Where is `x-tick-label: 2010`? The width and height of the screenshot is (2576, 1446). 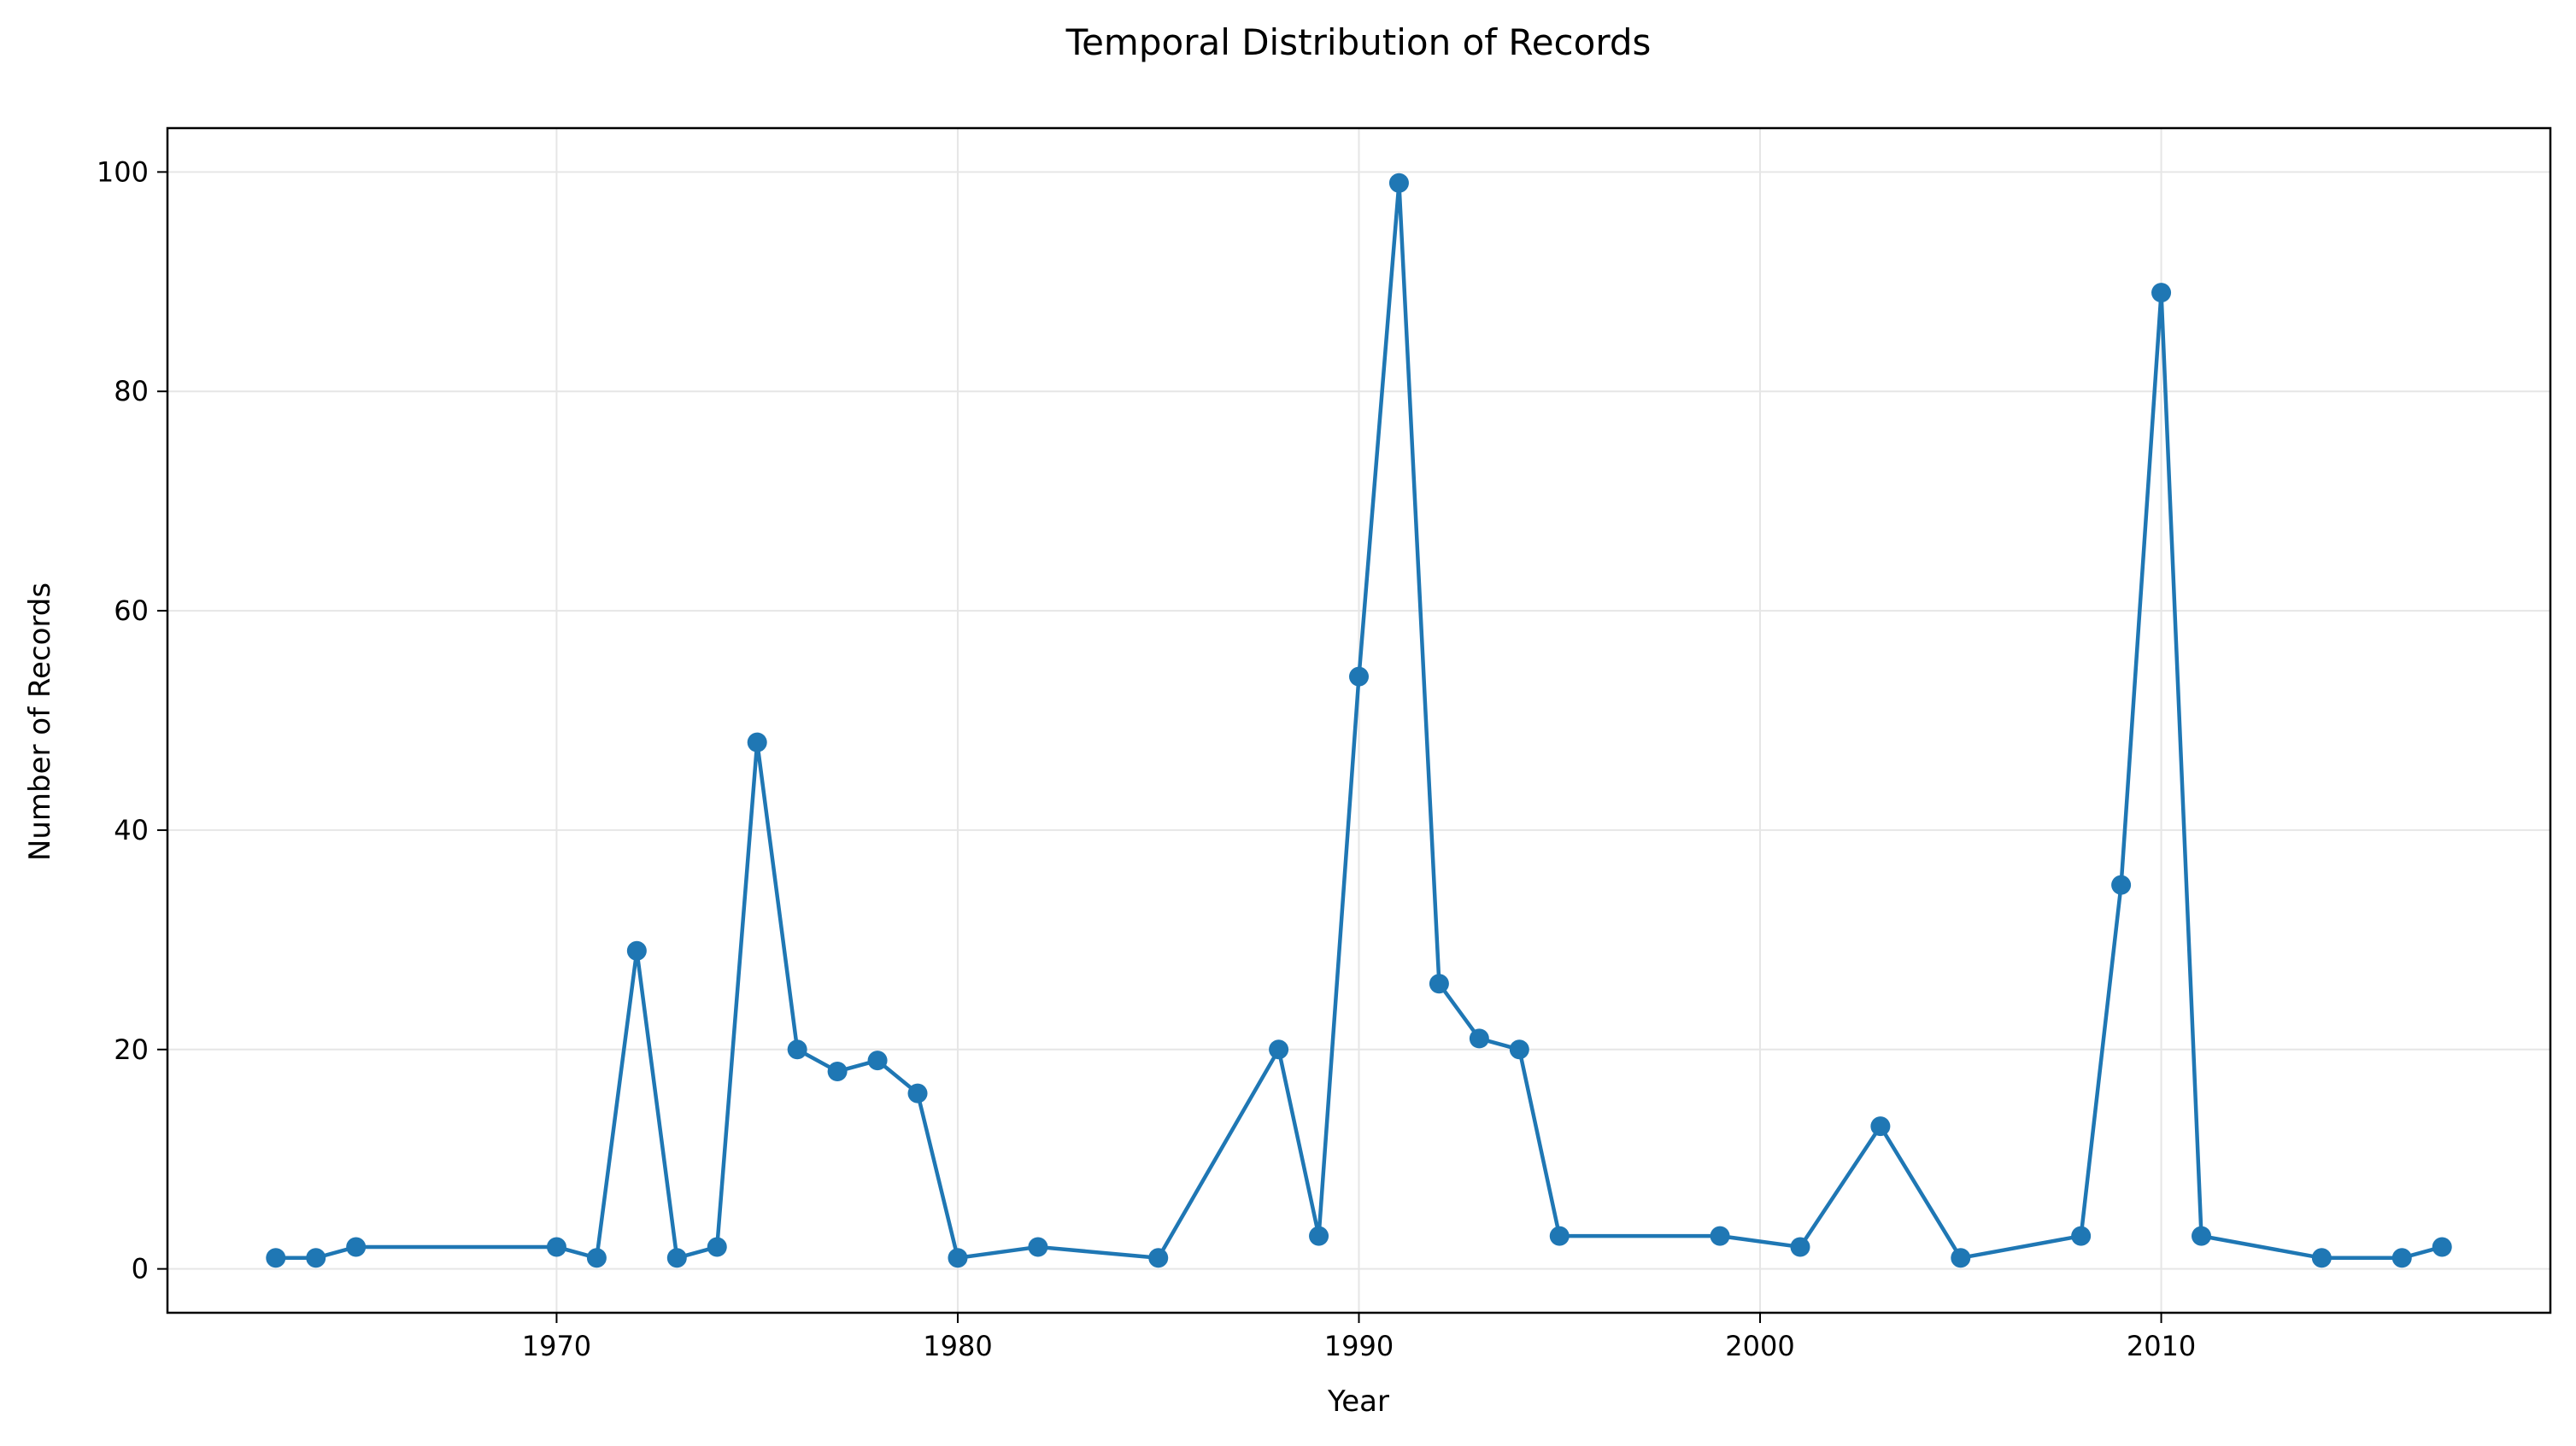
x-tick-label: 2010 is located at coordinates (2161, 1346).